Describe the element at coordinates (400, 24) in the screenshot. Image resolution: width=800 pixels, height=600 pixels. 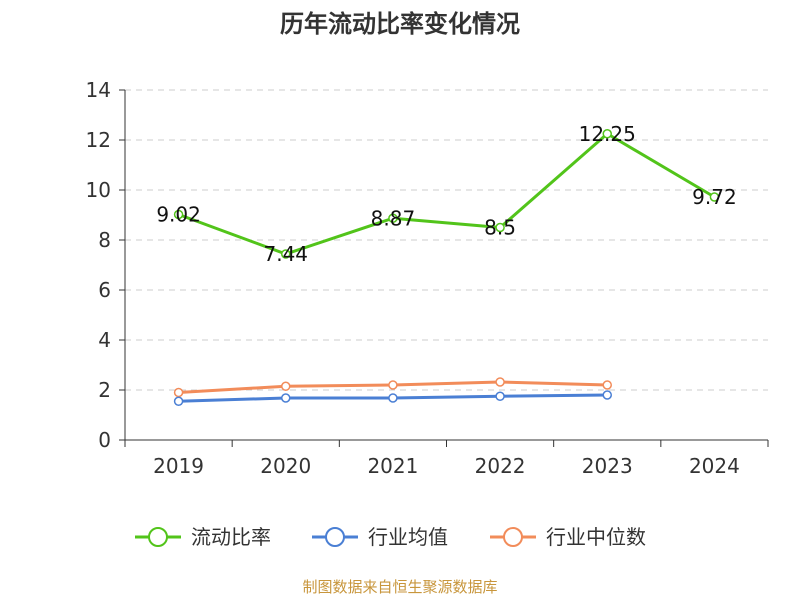
I see `chart-title: 历年流动比率变化情况` at that location.